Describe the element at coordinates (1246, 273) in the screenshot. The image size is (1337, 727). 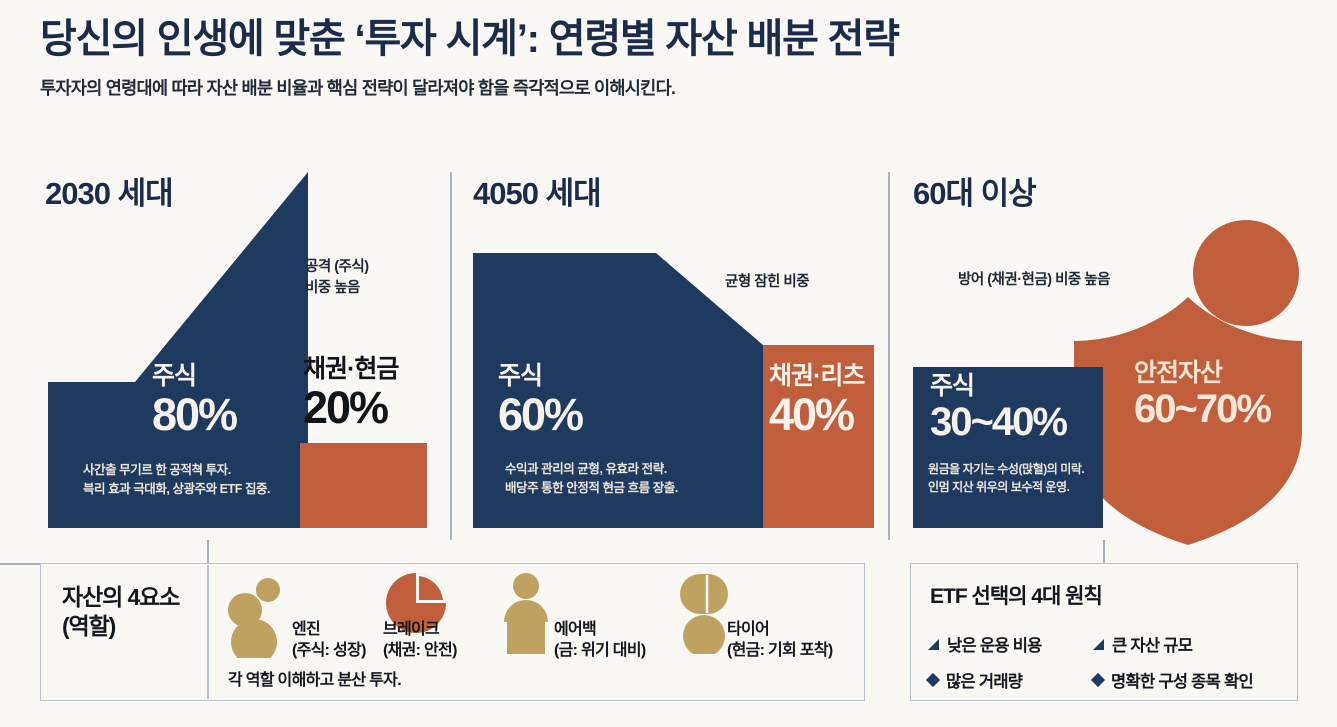
I see `person-head-shape` at that location.